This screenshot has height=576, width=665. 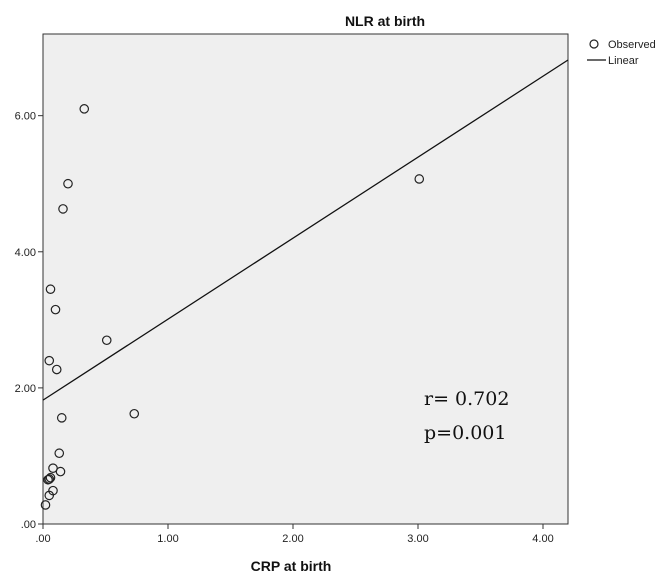 I want to click on x-tick-label: 3.00, so click(x=417, y=539).